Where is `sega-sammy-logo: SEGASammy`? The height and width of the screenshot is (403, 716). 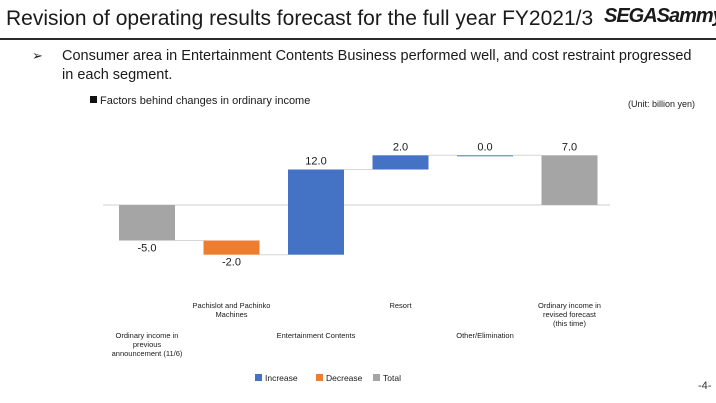 sega-sammy-logo: SEGASammy is located at coordinates (660, 16).